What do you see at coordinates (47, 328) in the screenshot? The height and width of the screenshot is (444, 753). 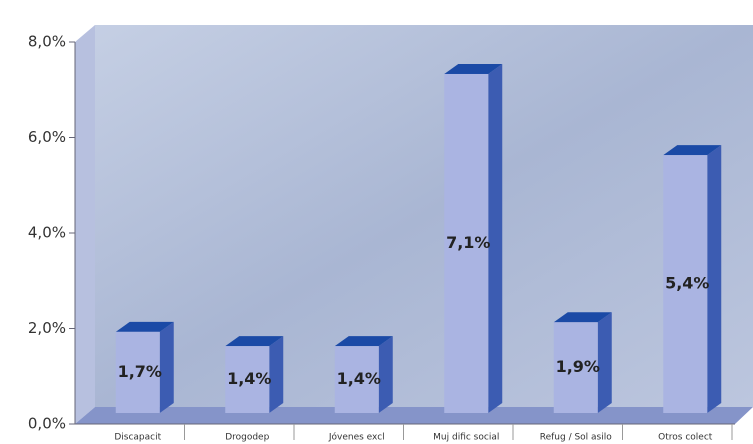 I see `y-tick-label: 2,0%` at bounding box center [47, 328].